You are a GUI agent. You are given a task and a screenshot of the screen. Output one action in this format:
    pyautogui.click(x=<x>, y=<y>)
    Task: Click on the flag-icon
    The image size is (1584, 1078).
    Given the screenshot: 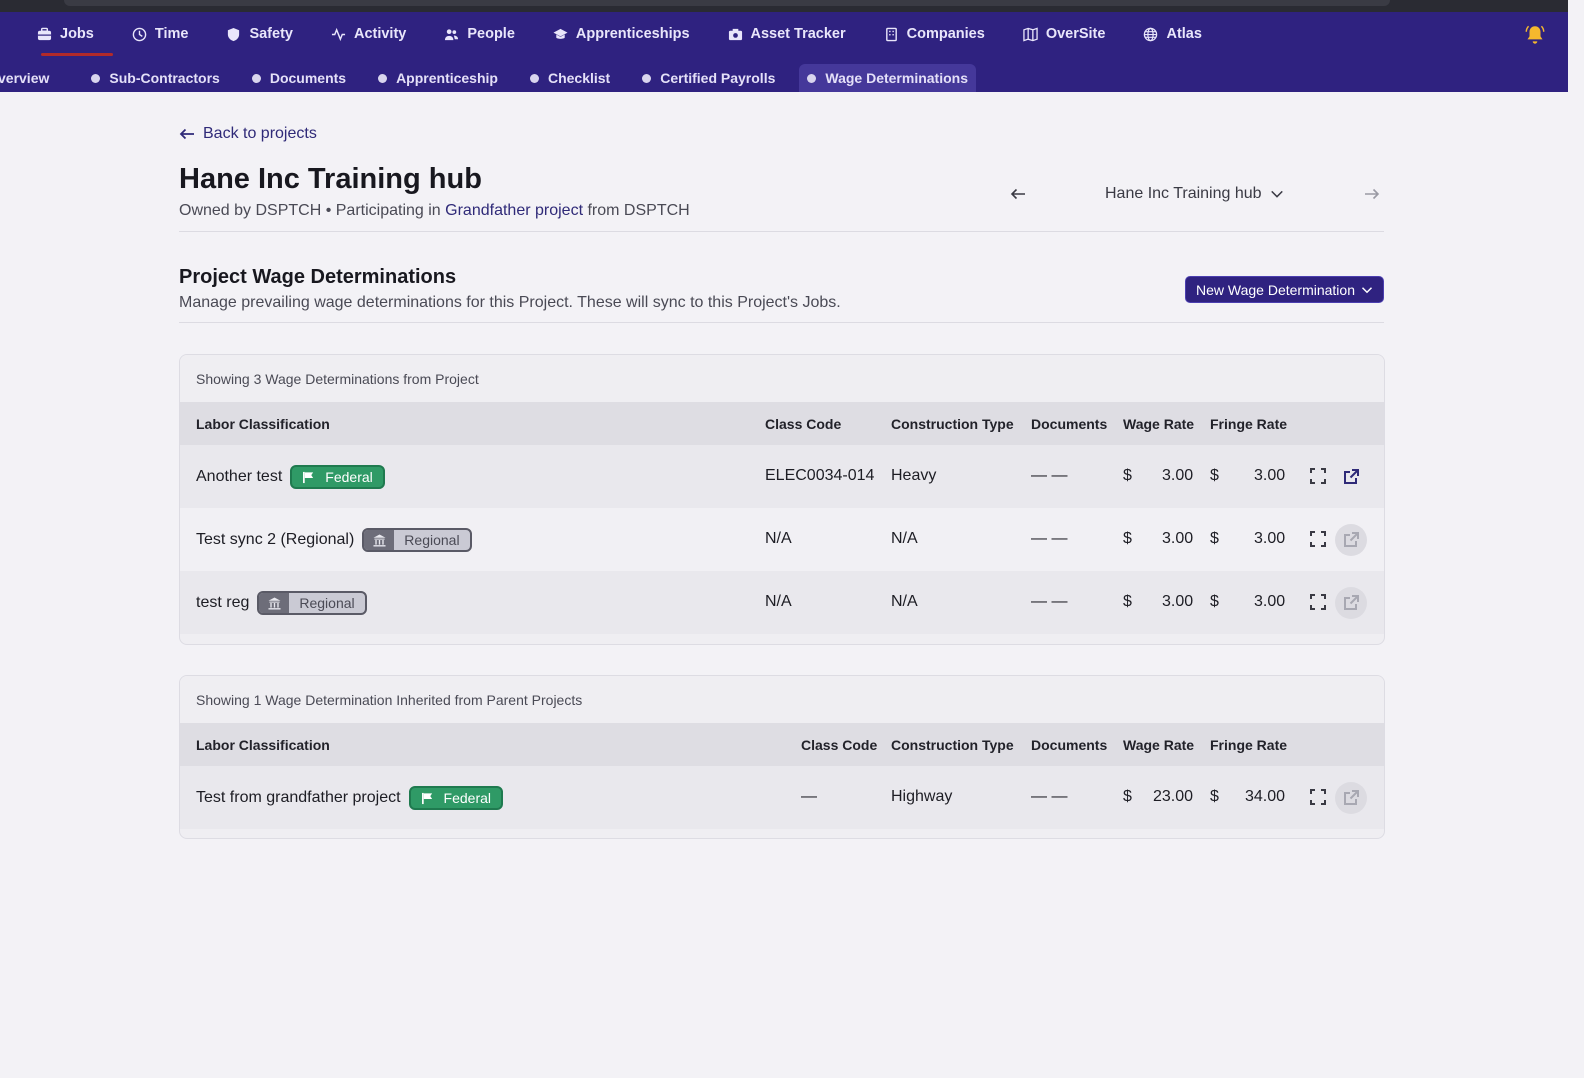 What is the action you would take?
    pyautogui.click(x=308, y=477)
    